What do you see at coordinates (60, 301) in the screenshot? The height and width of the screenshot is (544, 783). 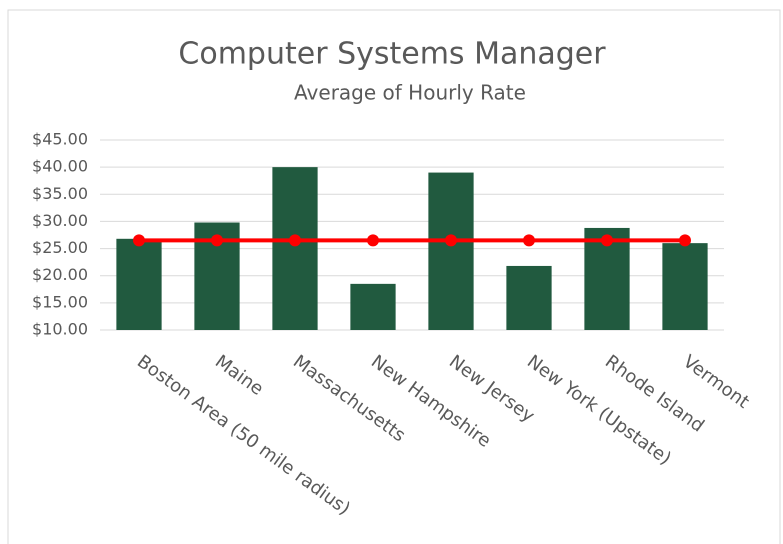 I see `y-tick-label: $15.00` at bounding box center [60, 301].